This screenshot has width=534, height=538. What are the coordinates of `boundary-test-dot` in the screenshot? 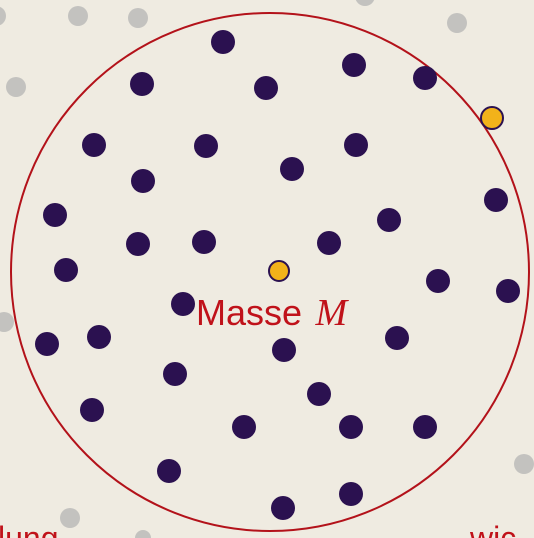 It's located at (492, 118).